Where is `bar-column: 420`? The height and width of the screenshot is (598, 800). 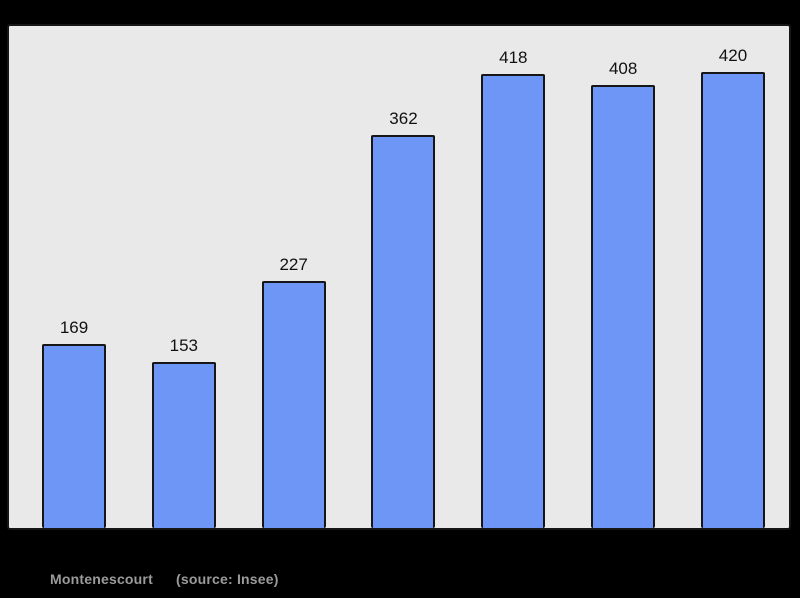
bar-column: 420 is located at coordinates (732, 287).